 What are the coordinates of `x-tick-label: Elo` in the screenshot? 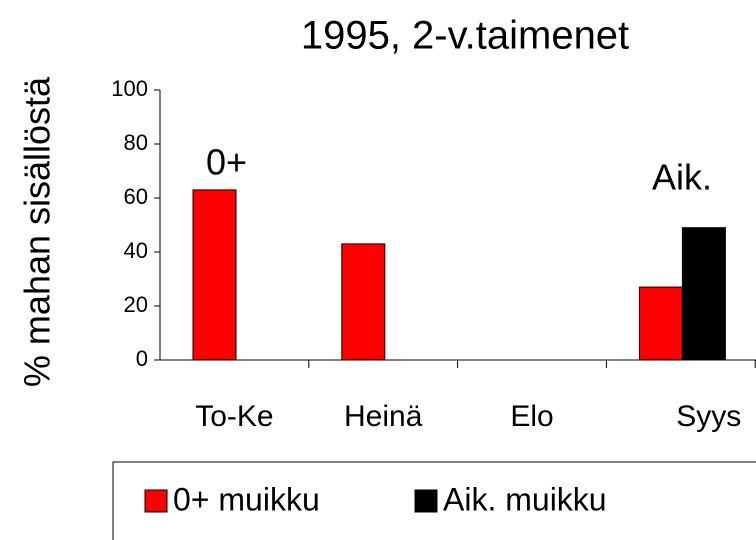 It's located at (531, 416).